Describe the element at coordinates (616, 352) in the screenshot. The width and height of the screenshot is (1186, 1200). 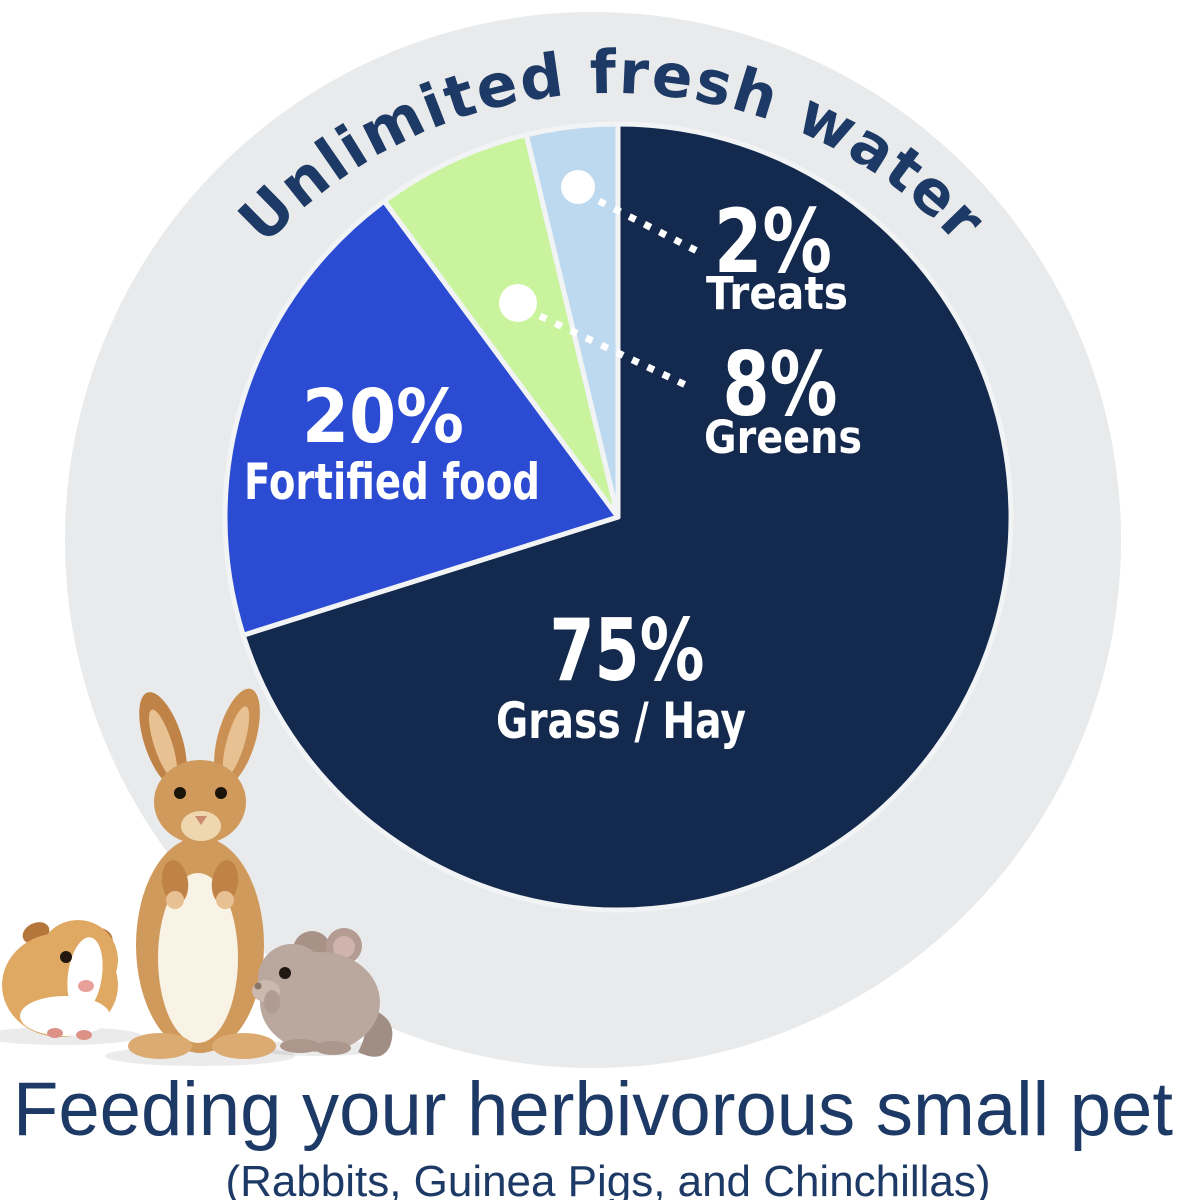
I see `greens-callout-line` at that location.